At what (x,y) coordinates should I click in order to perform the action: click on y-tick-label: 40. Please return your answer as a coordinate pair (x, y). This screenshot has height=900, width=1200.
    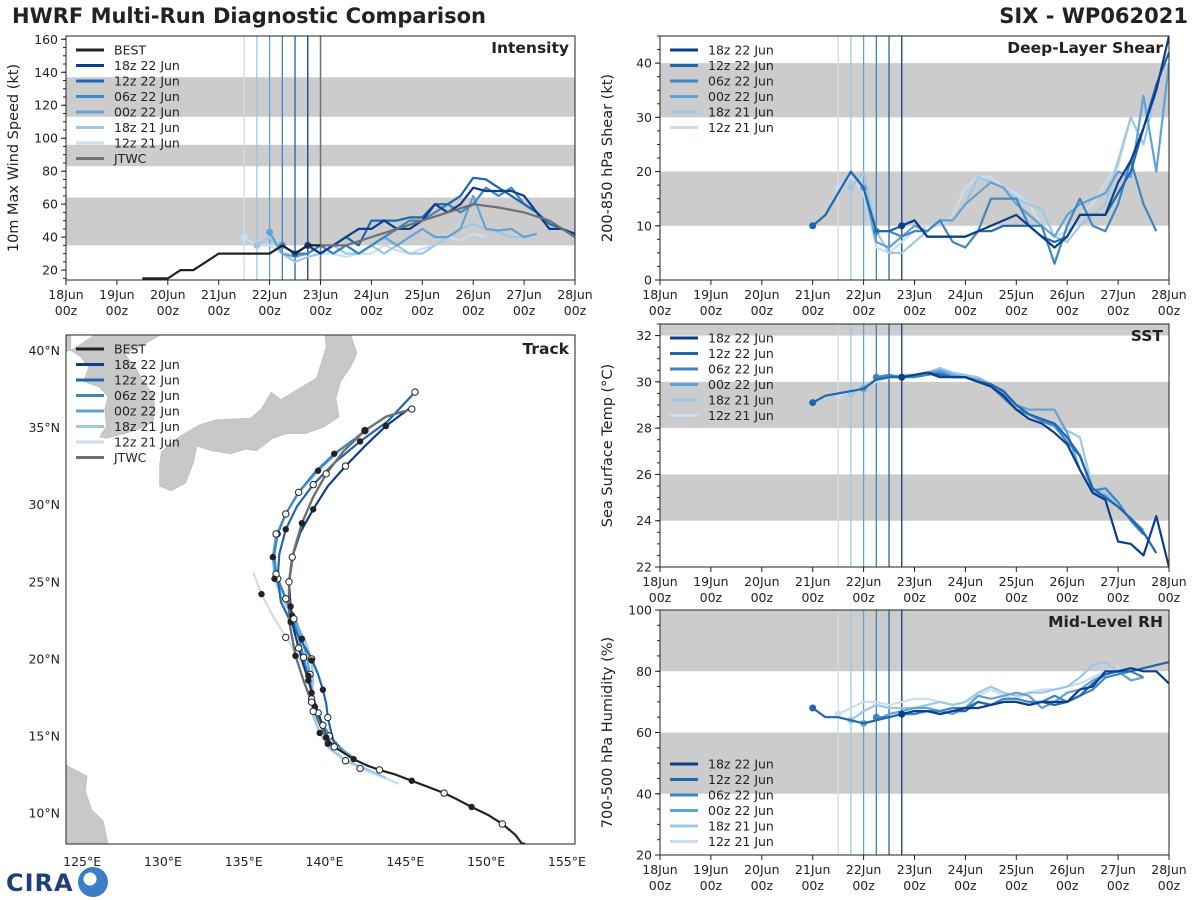
    Looking at the image, I should click on (644, 793).